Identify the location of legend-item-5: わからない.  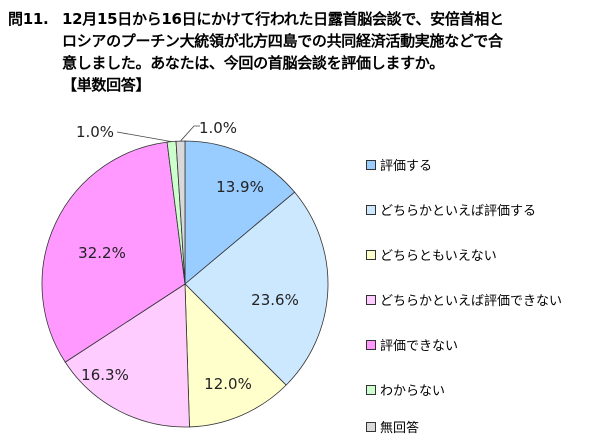
(405, 389).